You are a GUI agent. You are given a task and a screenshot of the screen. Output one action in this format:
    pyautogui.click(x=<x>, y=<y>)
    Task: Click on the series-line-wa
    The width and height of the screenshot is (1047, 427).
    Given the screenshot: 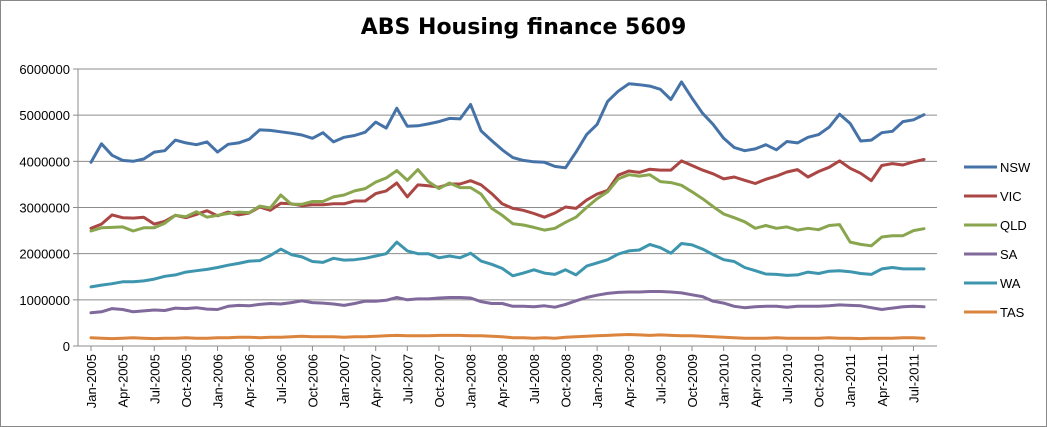 What is the action you would take?
    pyautogui.click(x=507, y=264)
    